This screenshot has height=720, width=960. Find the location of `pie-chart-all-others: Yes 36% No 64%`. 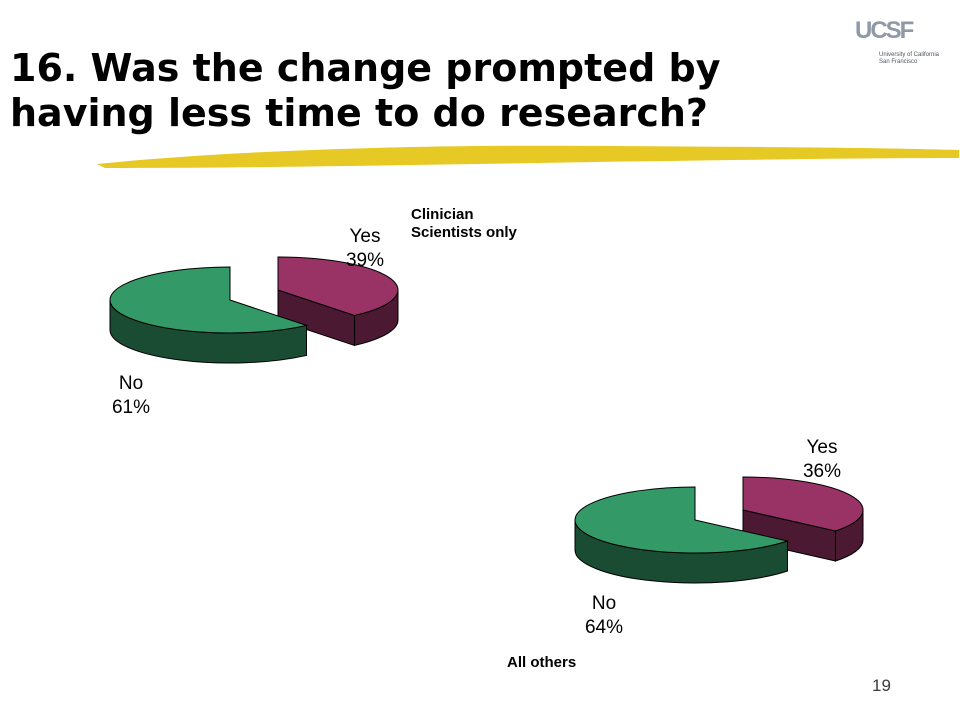

pie-chart-all-others: Yes 36% No 64% is located at coordinates (719, 537).